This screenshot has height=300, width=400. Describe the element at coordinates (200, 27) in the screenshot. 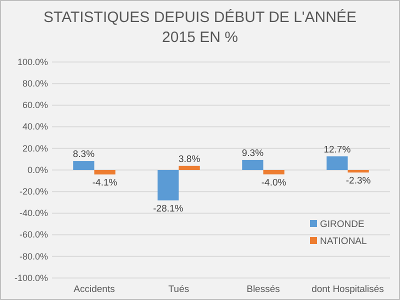

I see `chart-title: STATISTIQUES DEPUIS DÉBUT DE L'ANNÉE 2015 EN %` at that location.